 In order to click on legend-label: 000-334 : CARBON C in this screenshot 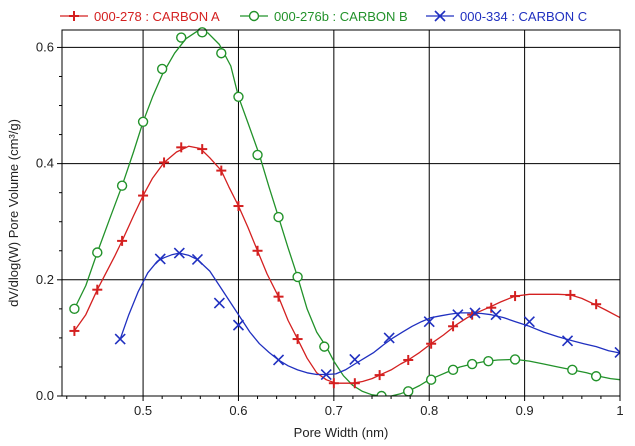, I will do `click(523, 16)`.